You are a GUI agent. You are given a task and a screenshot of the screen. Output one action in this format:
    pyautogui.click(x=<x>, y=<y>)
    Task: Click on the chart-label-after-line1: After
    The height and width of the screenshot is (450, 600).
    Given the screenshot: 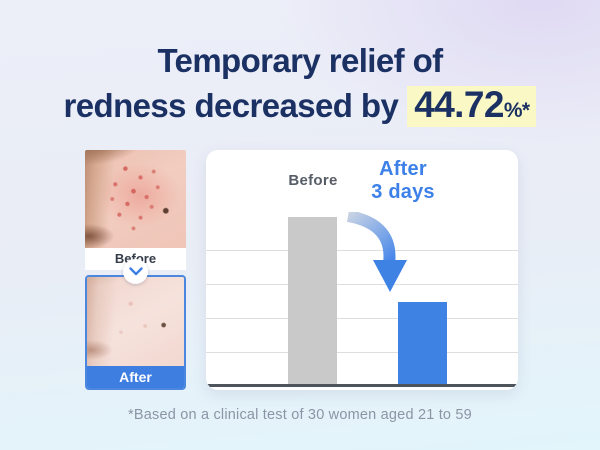 What is the action you would take?
    pyautogui.click(x=403, y=169)
    